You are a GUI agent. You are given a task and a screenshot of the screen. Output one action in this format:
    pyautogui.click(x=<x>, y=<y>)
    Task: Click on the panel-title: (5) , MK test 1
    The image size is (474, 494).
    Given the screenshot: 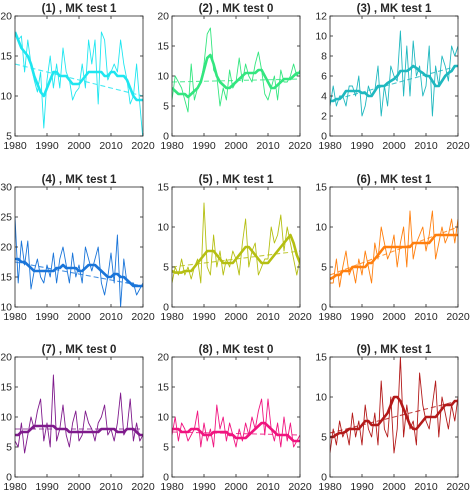 What is the action you would take?
    pyautogui.click(x=236, y=180)
    